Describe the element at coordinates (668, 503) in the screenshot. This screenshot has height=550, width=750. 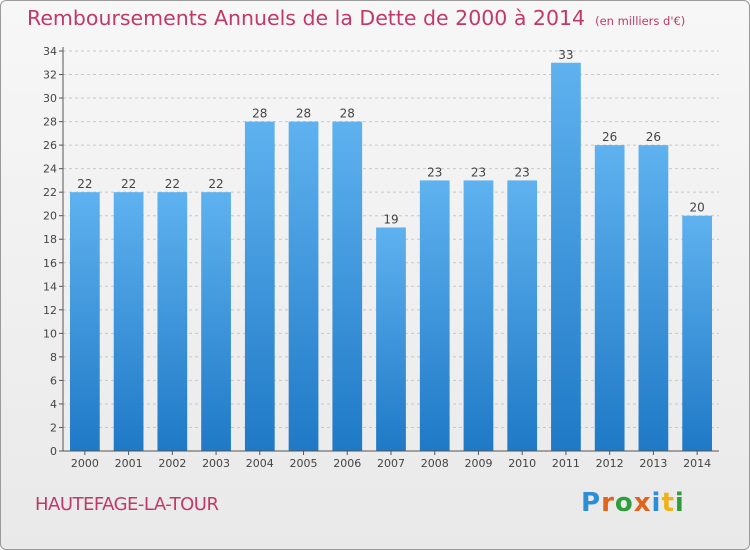
I see `logo-letter: t` at that location.